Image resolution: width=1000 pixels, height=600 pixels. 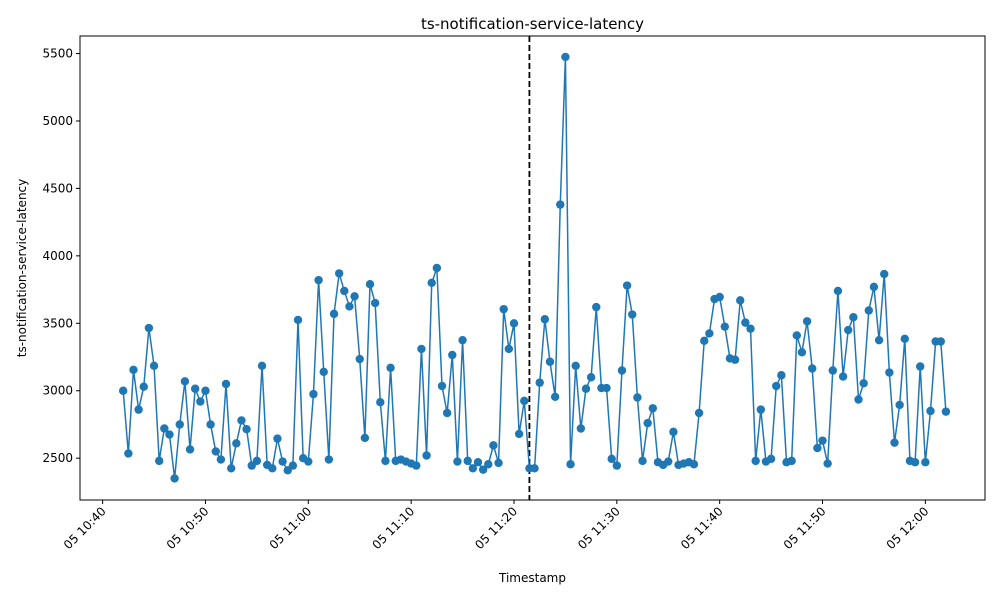 What do you see at coordinates (532, 24) in the screenshot?
I see `chart-title: ts-notification-service-latency` at bounding box center [532, 24].